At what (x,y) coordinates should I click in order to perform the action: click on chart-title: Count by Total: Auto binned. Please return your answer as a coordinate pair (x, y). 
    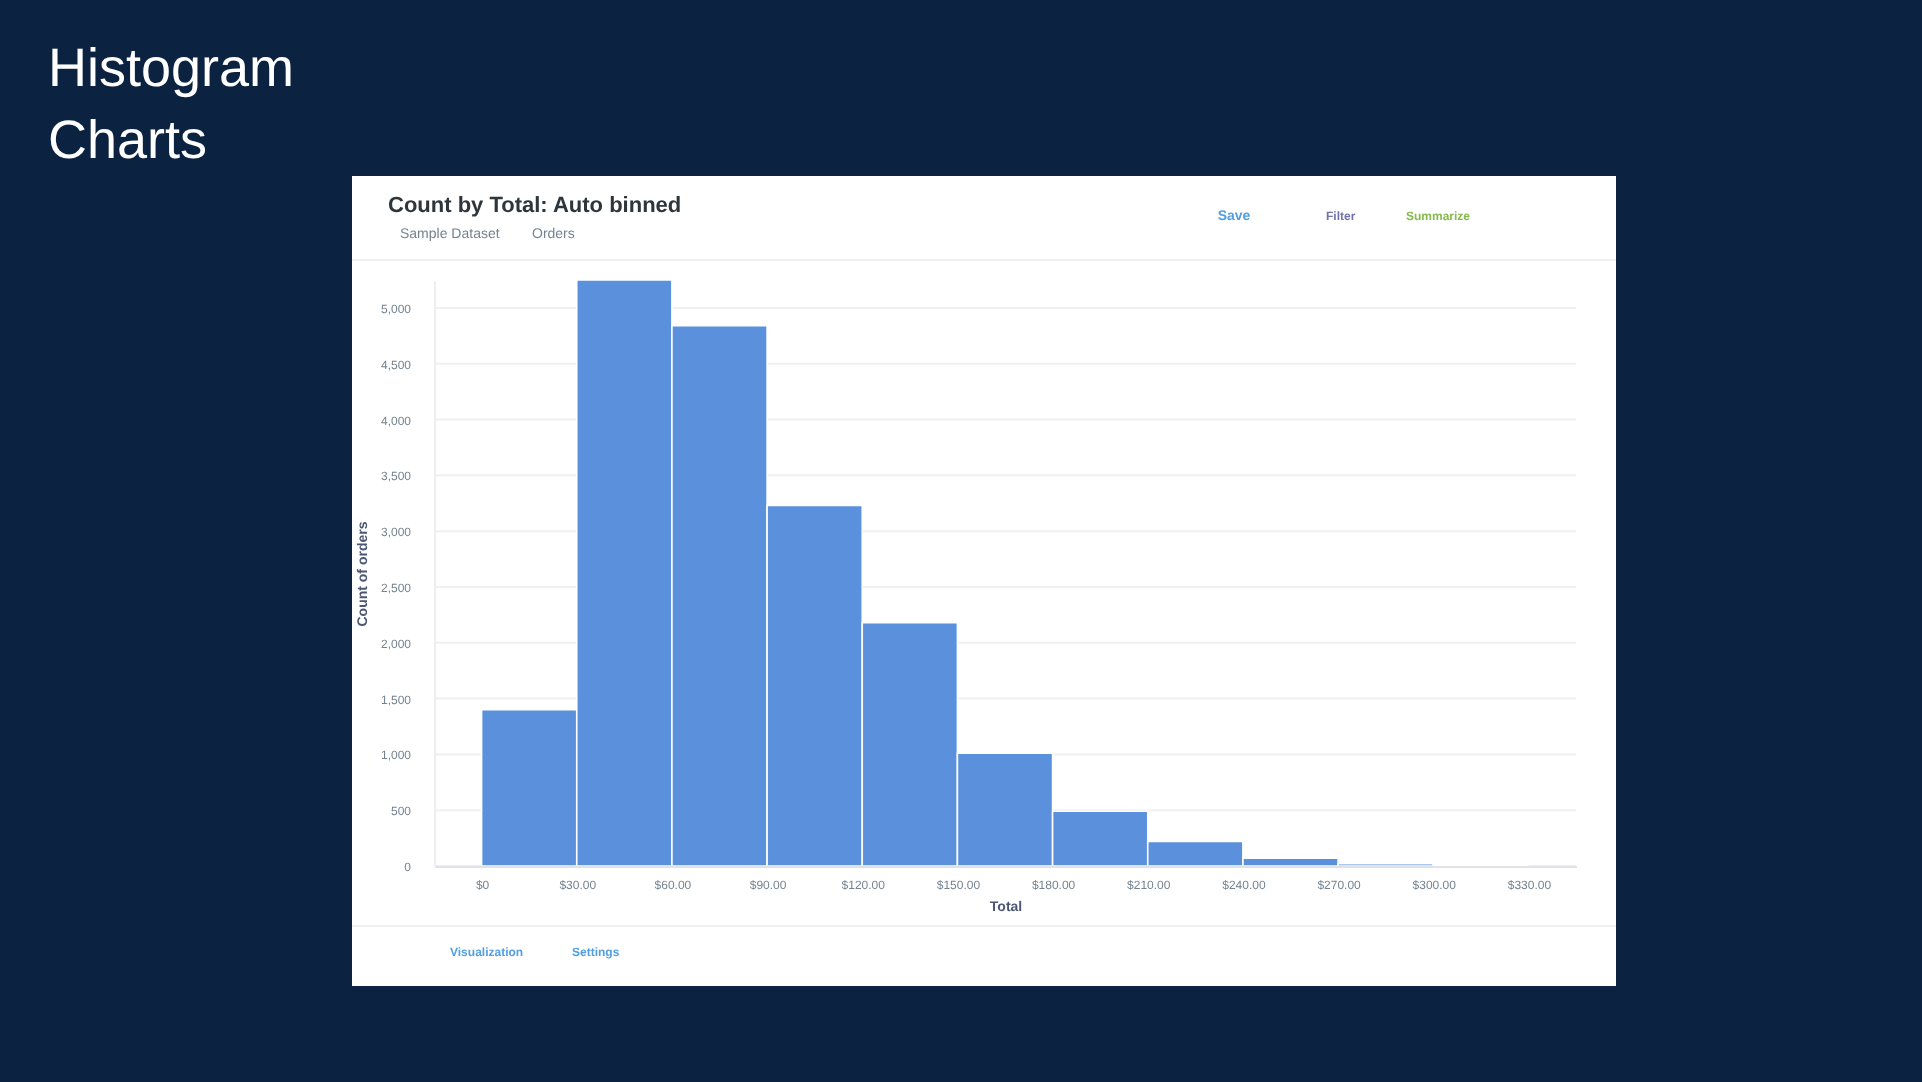
    Looking at the image, I should click on (535, 206).